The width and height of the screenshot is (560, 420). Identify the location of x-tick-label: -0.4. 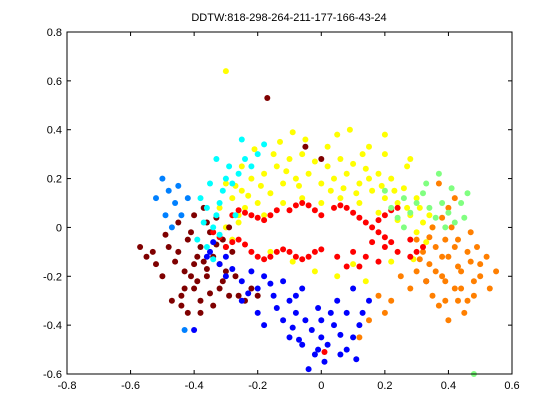
(194, 386).